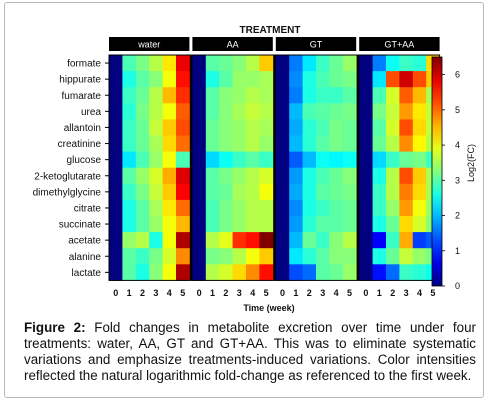 The image size is (490, 403). I want to click on row-label: acetate, so click(84, 241).